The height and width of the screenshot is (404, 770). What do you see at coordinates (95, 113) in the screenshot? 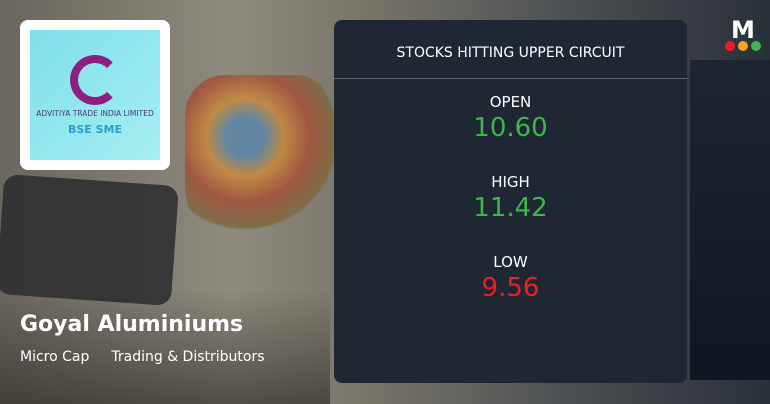
I see `logo-company-text: ADVITIYA TRADE INDIA LIMITED` at bounding box center [95, 113].